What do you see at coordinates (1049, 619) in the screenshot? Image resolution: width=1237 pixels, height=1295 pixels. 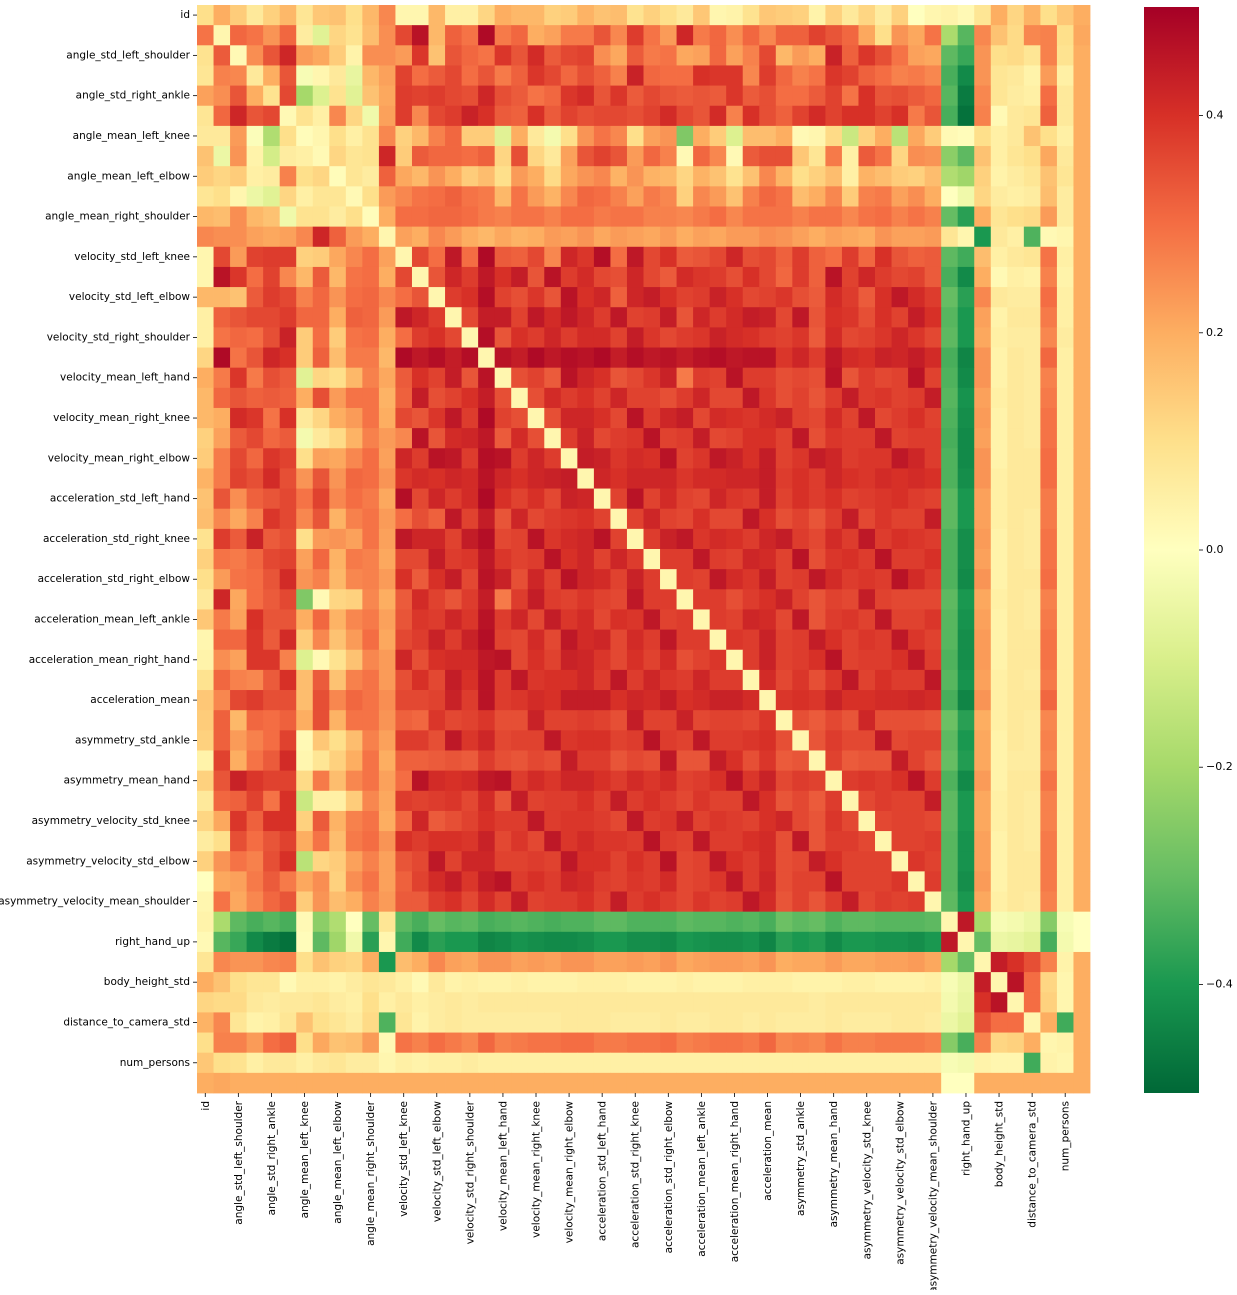 I see `heatmap-cell-acceleration_mean_left_ankle-pelvis_x_std` at bounding box center [1049, 619].